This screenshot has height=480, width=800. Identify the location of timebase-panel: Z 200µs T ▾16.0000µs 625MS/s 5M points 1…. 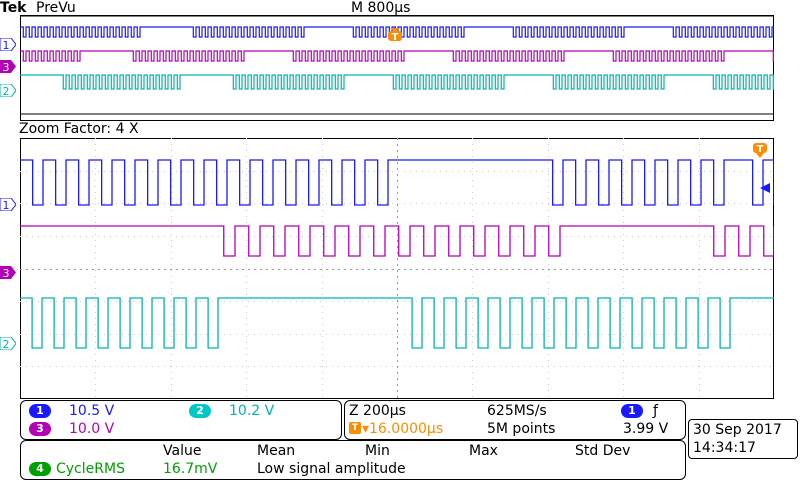
(515, 420).